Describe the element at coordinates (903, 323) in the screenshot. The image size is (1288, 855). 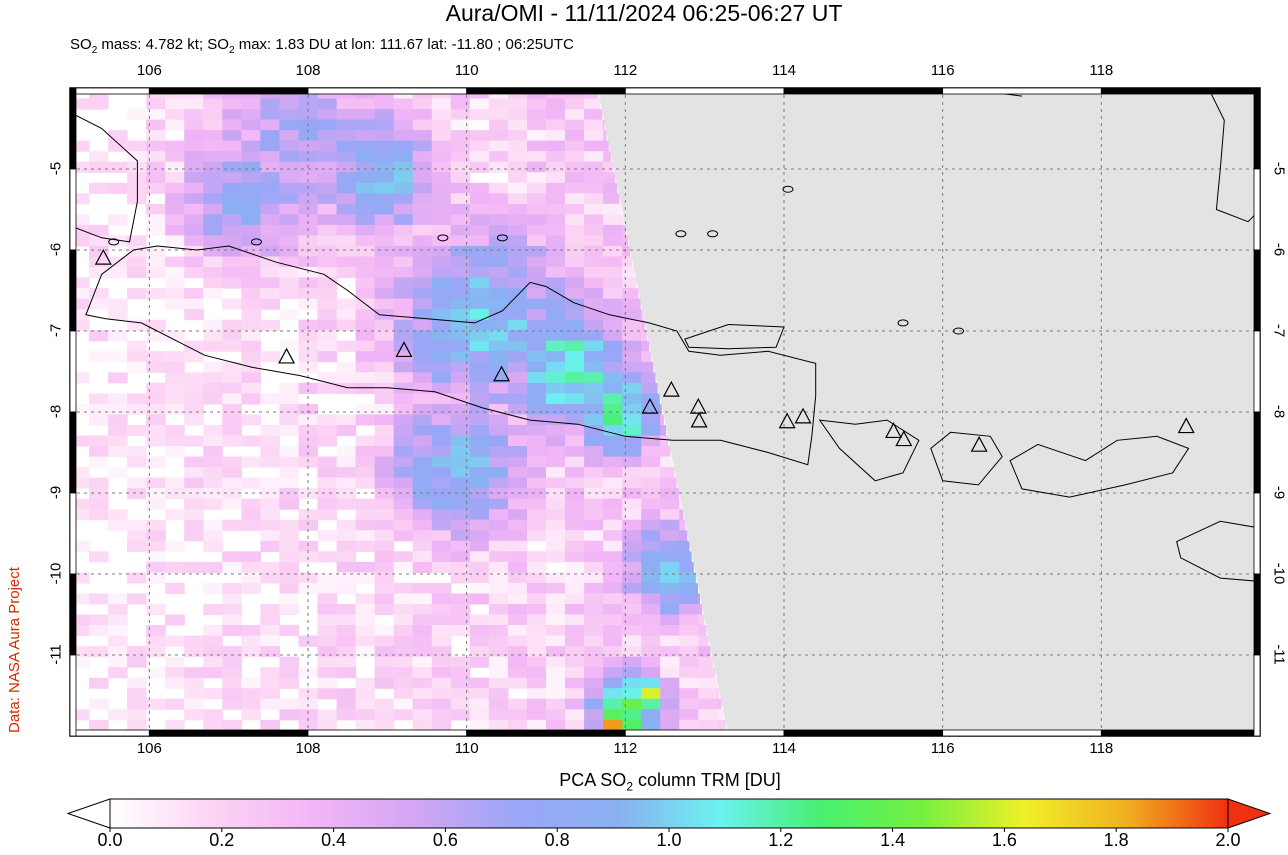
I see `island-coastline` at that location.